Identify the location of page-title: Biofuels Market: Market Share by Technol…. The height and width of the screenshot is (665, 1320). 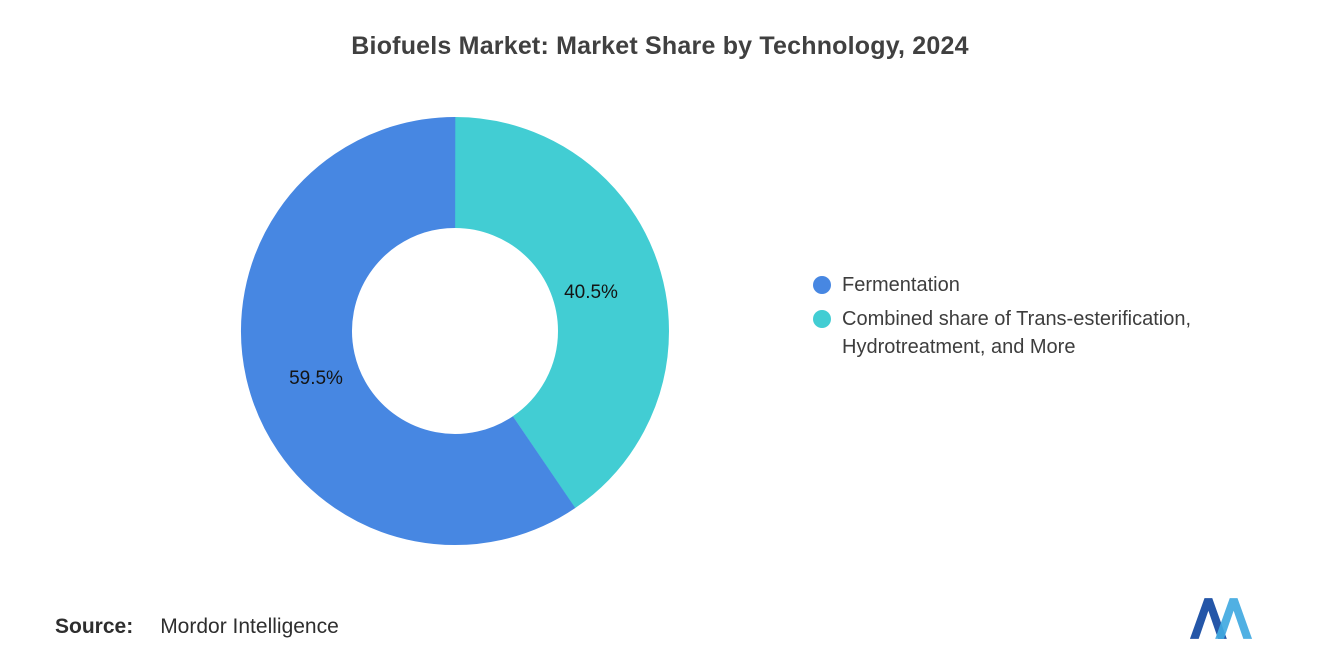
(660, 46).